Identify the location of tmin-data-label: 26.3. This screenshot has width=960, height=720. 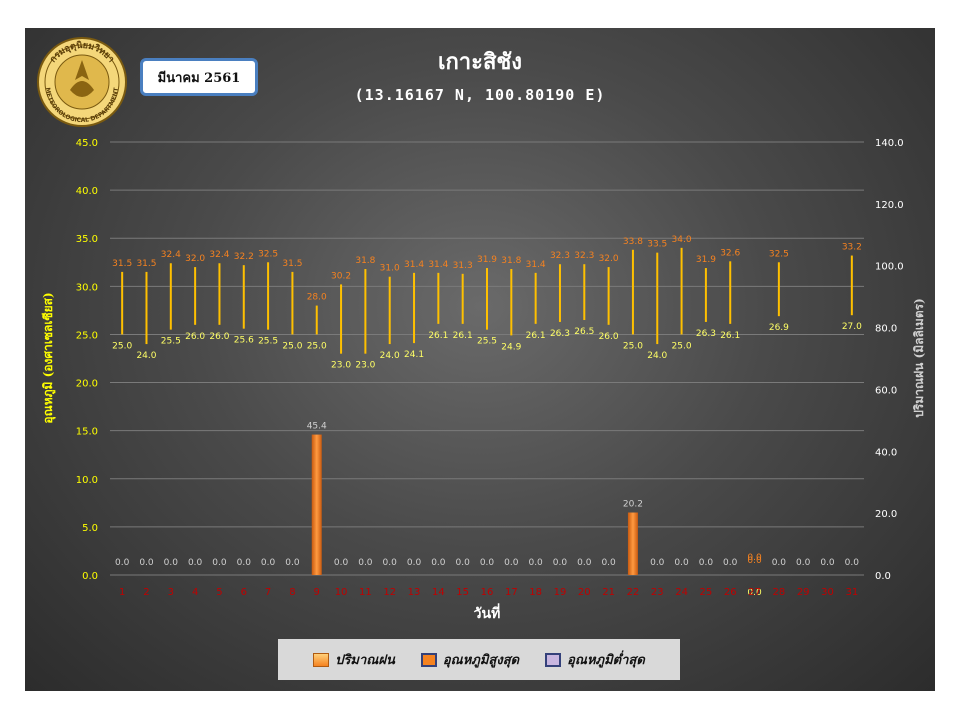
(560, 334).